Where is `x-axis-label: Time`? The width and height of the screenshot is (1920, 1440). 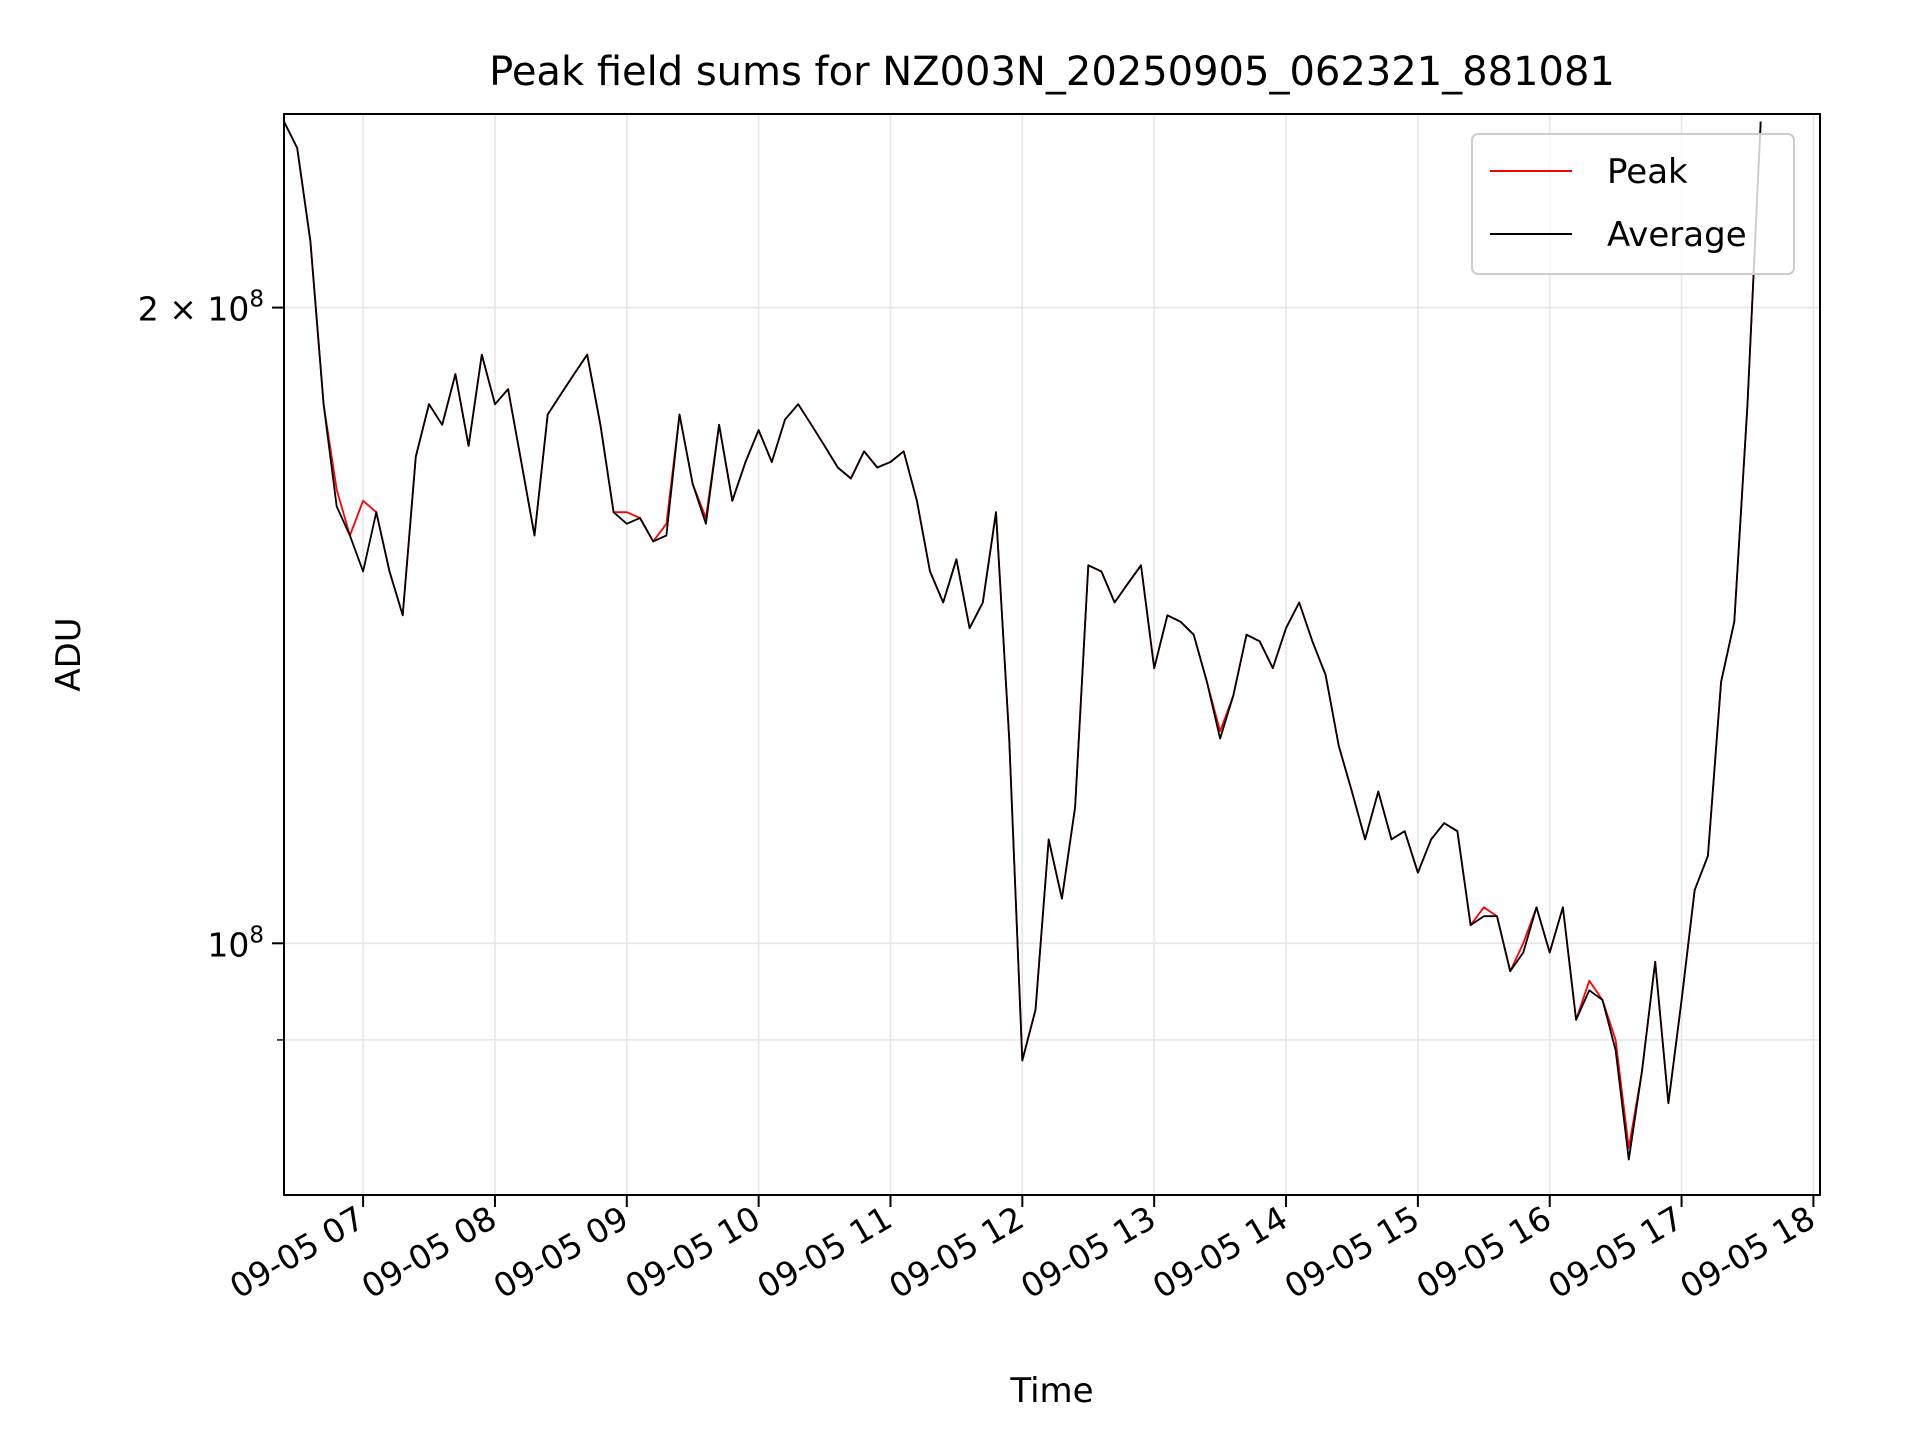
x-axis-label: Time is located at coordinates (1051, 1391).